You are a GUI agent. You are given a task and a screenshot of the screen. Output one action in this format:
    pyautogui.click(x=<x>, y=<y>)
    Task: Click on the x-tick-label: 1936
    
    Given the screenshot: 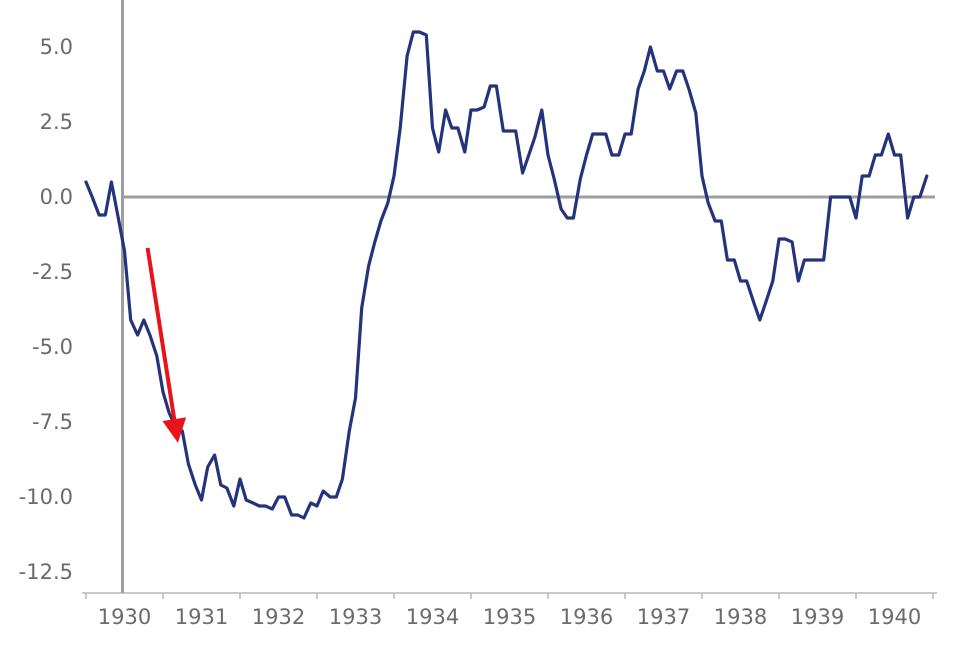 What is the action you would take?
    pyautogui.click(x=586, y=617)
    